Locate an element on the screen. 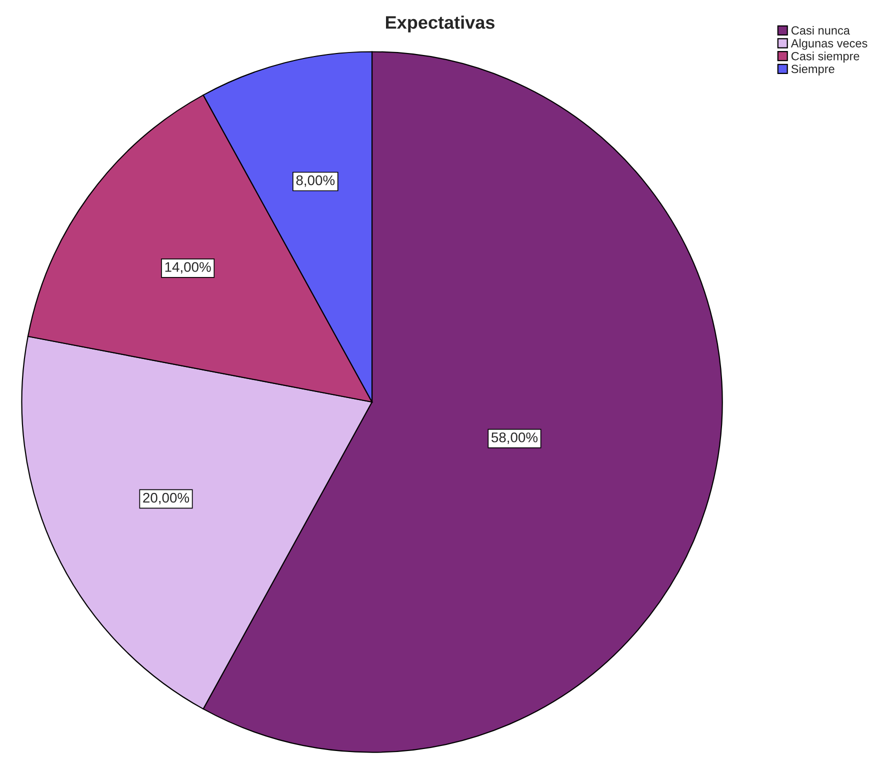 This screenshot has width=872, height=760. data-label: 58,00% is located at coordinates (514, 438).